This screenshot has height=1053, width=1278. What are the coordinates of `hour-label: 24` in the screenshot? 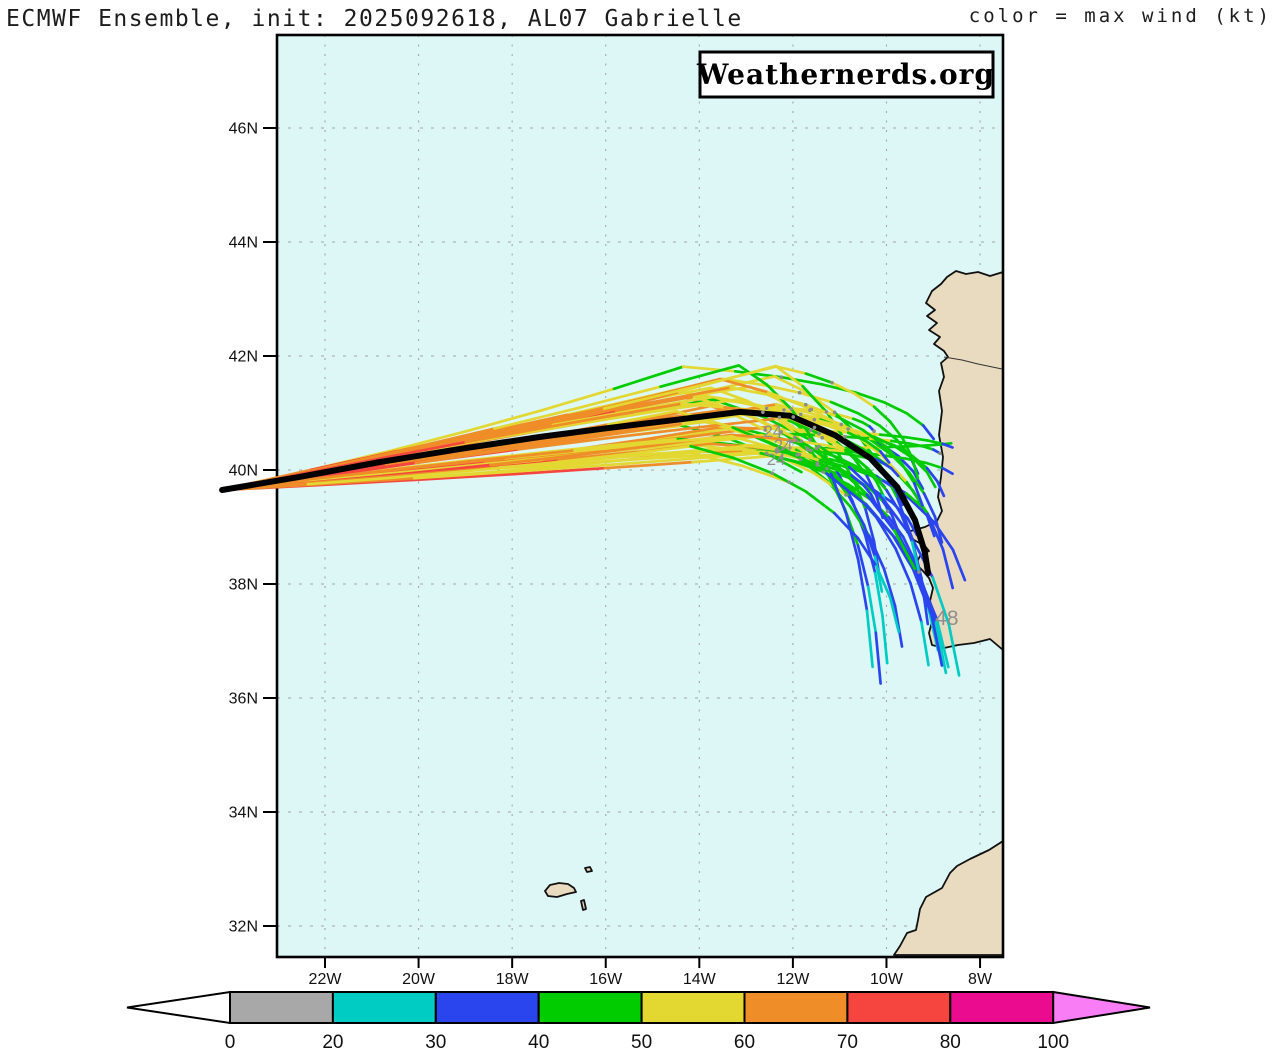 It's located at (783, 445).